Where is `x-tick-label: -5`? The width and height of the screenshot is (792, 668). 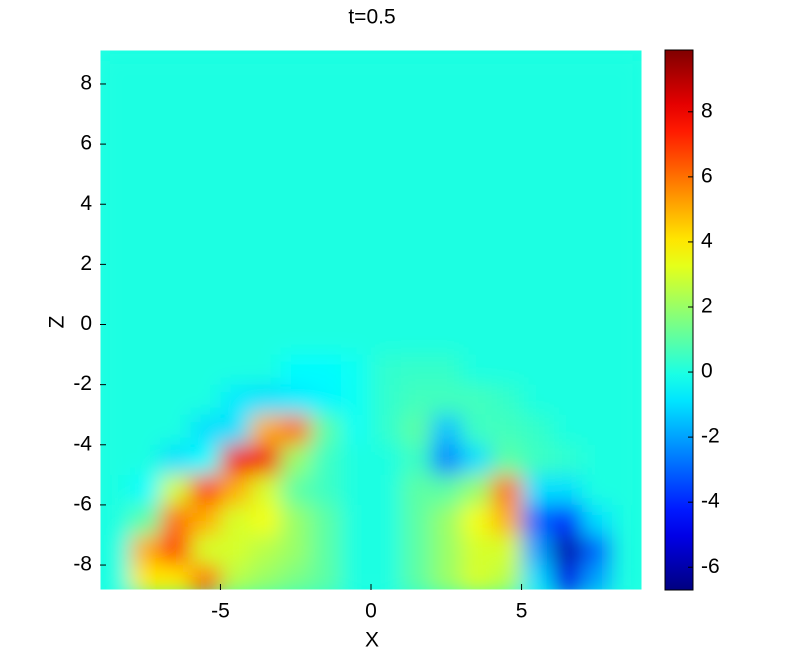 x-tick-label: -5 is located at coordinates (220, 611).